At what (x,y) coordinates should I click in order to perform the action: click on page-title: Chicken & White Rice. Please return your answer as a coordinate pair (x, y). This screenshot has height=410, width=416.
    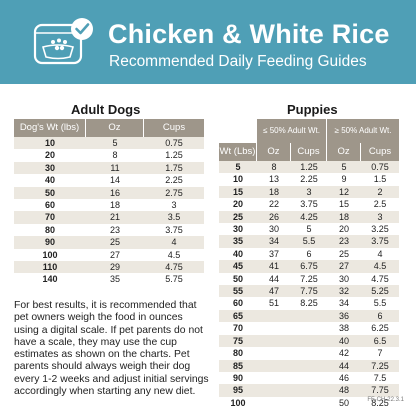
    Looking at the image, I should click on (249, 34).